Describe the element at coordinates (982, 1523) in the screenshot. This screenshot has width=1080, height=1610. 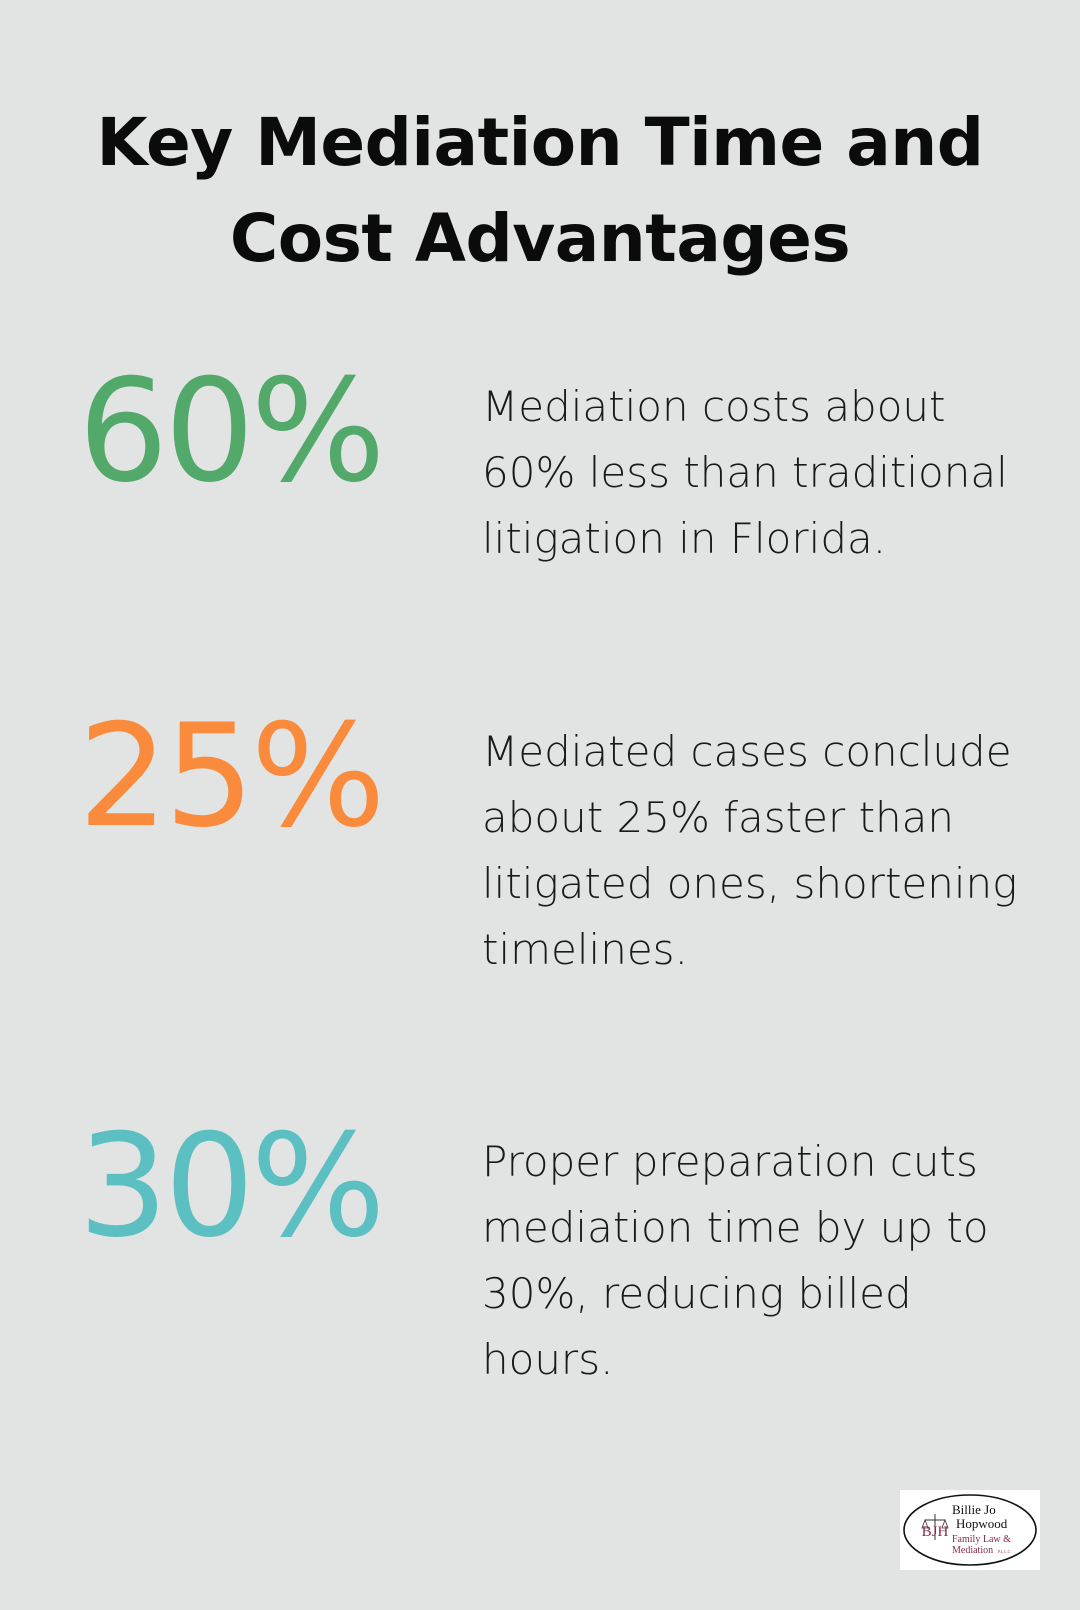
I see `logo-name-line2: Hopwood` at that location.